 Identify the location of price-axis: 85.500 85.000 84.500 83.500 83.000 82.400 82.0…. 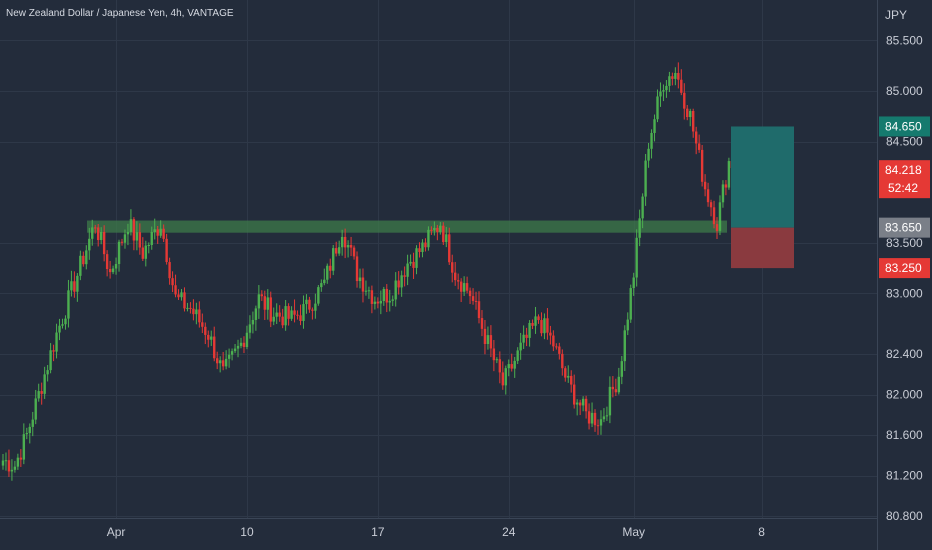
(904, 278).